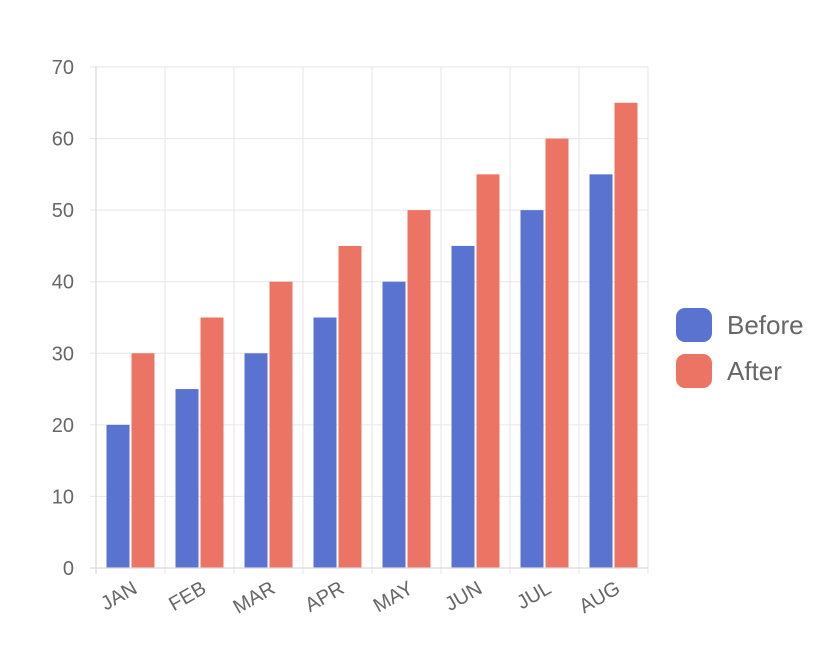 This screenshot has height=659, width=840. What do you see at coordinates (765, 325) in the screenshot?
I see `legend-label-before: Before` at bounding box center [765, 325].